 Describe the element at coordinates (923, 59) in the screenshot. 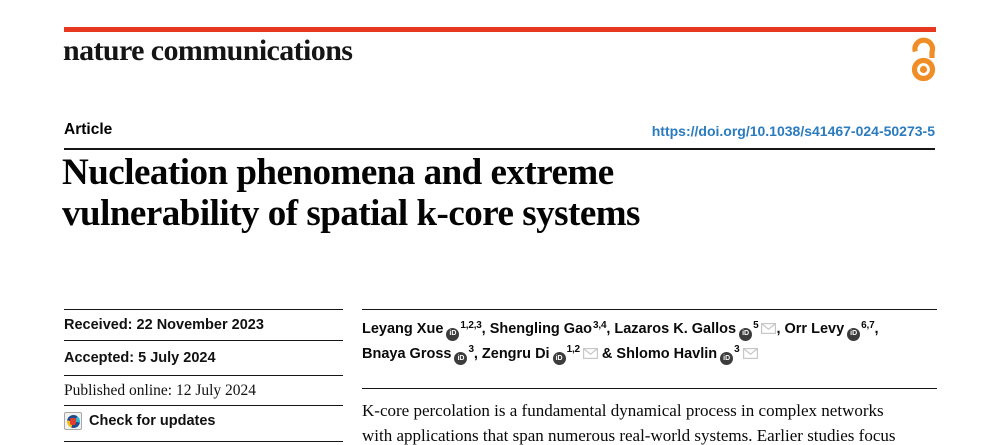

I see `open-access-icon` at that location.